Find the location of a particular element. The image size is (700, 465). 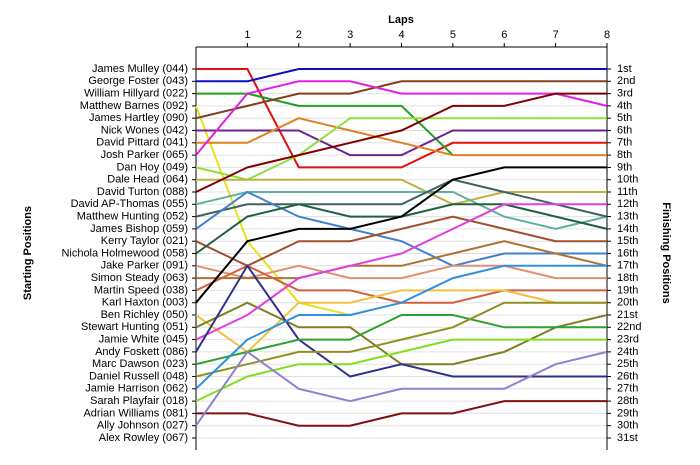

driver-label: Simon Steady (063) is located at coordinates (139, 278).